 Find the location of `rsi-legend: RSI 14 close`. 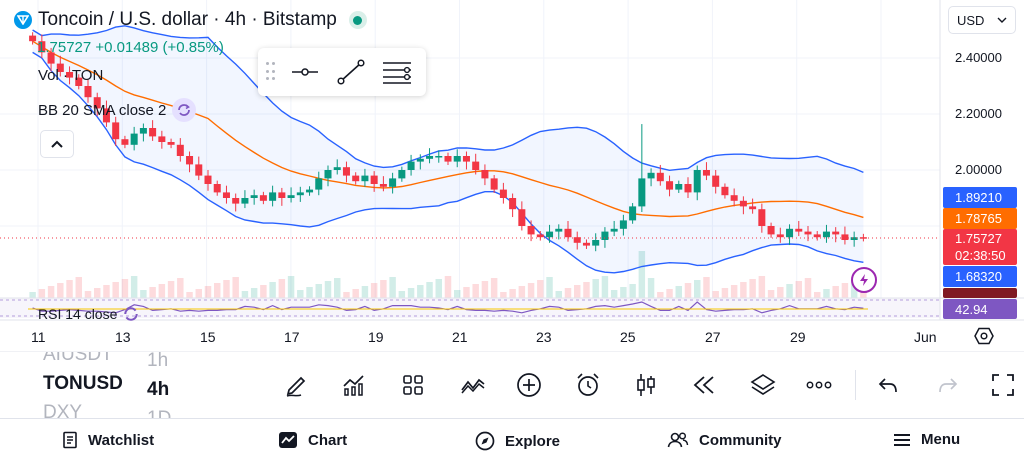

rsi-legend: RSI 14 close is located at coordinates (88, 314).